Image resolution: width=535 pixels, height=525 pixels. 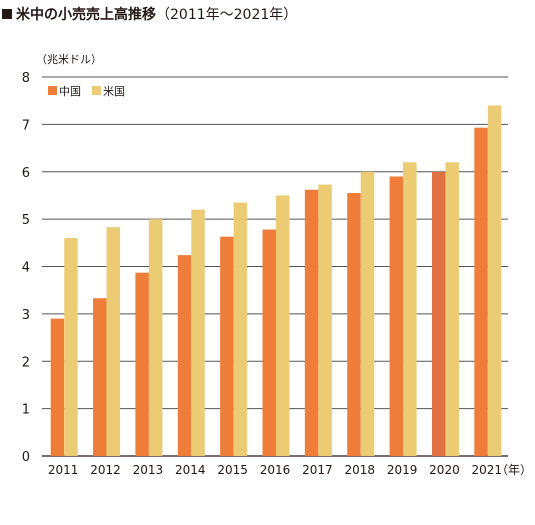 What do you see at coordinates (232, 470) in the screenshot?
I see `x-tick-label: 2015` at bounding box center [232, 470].